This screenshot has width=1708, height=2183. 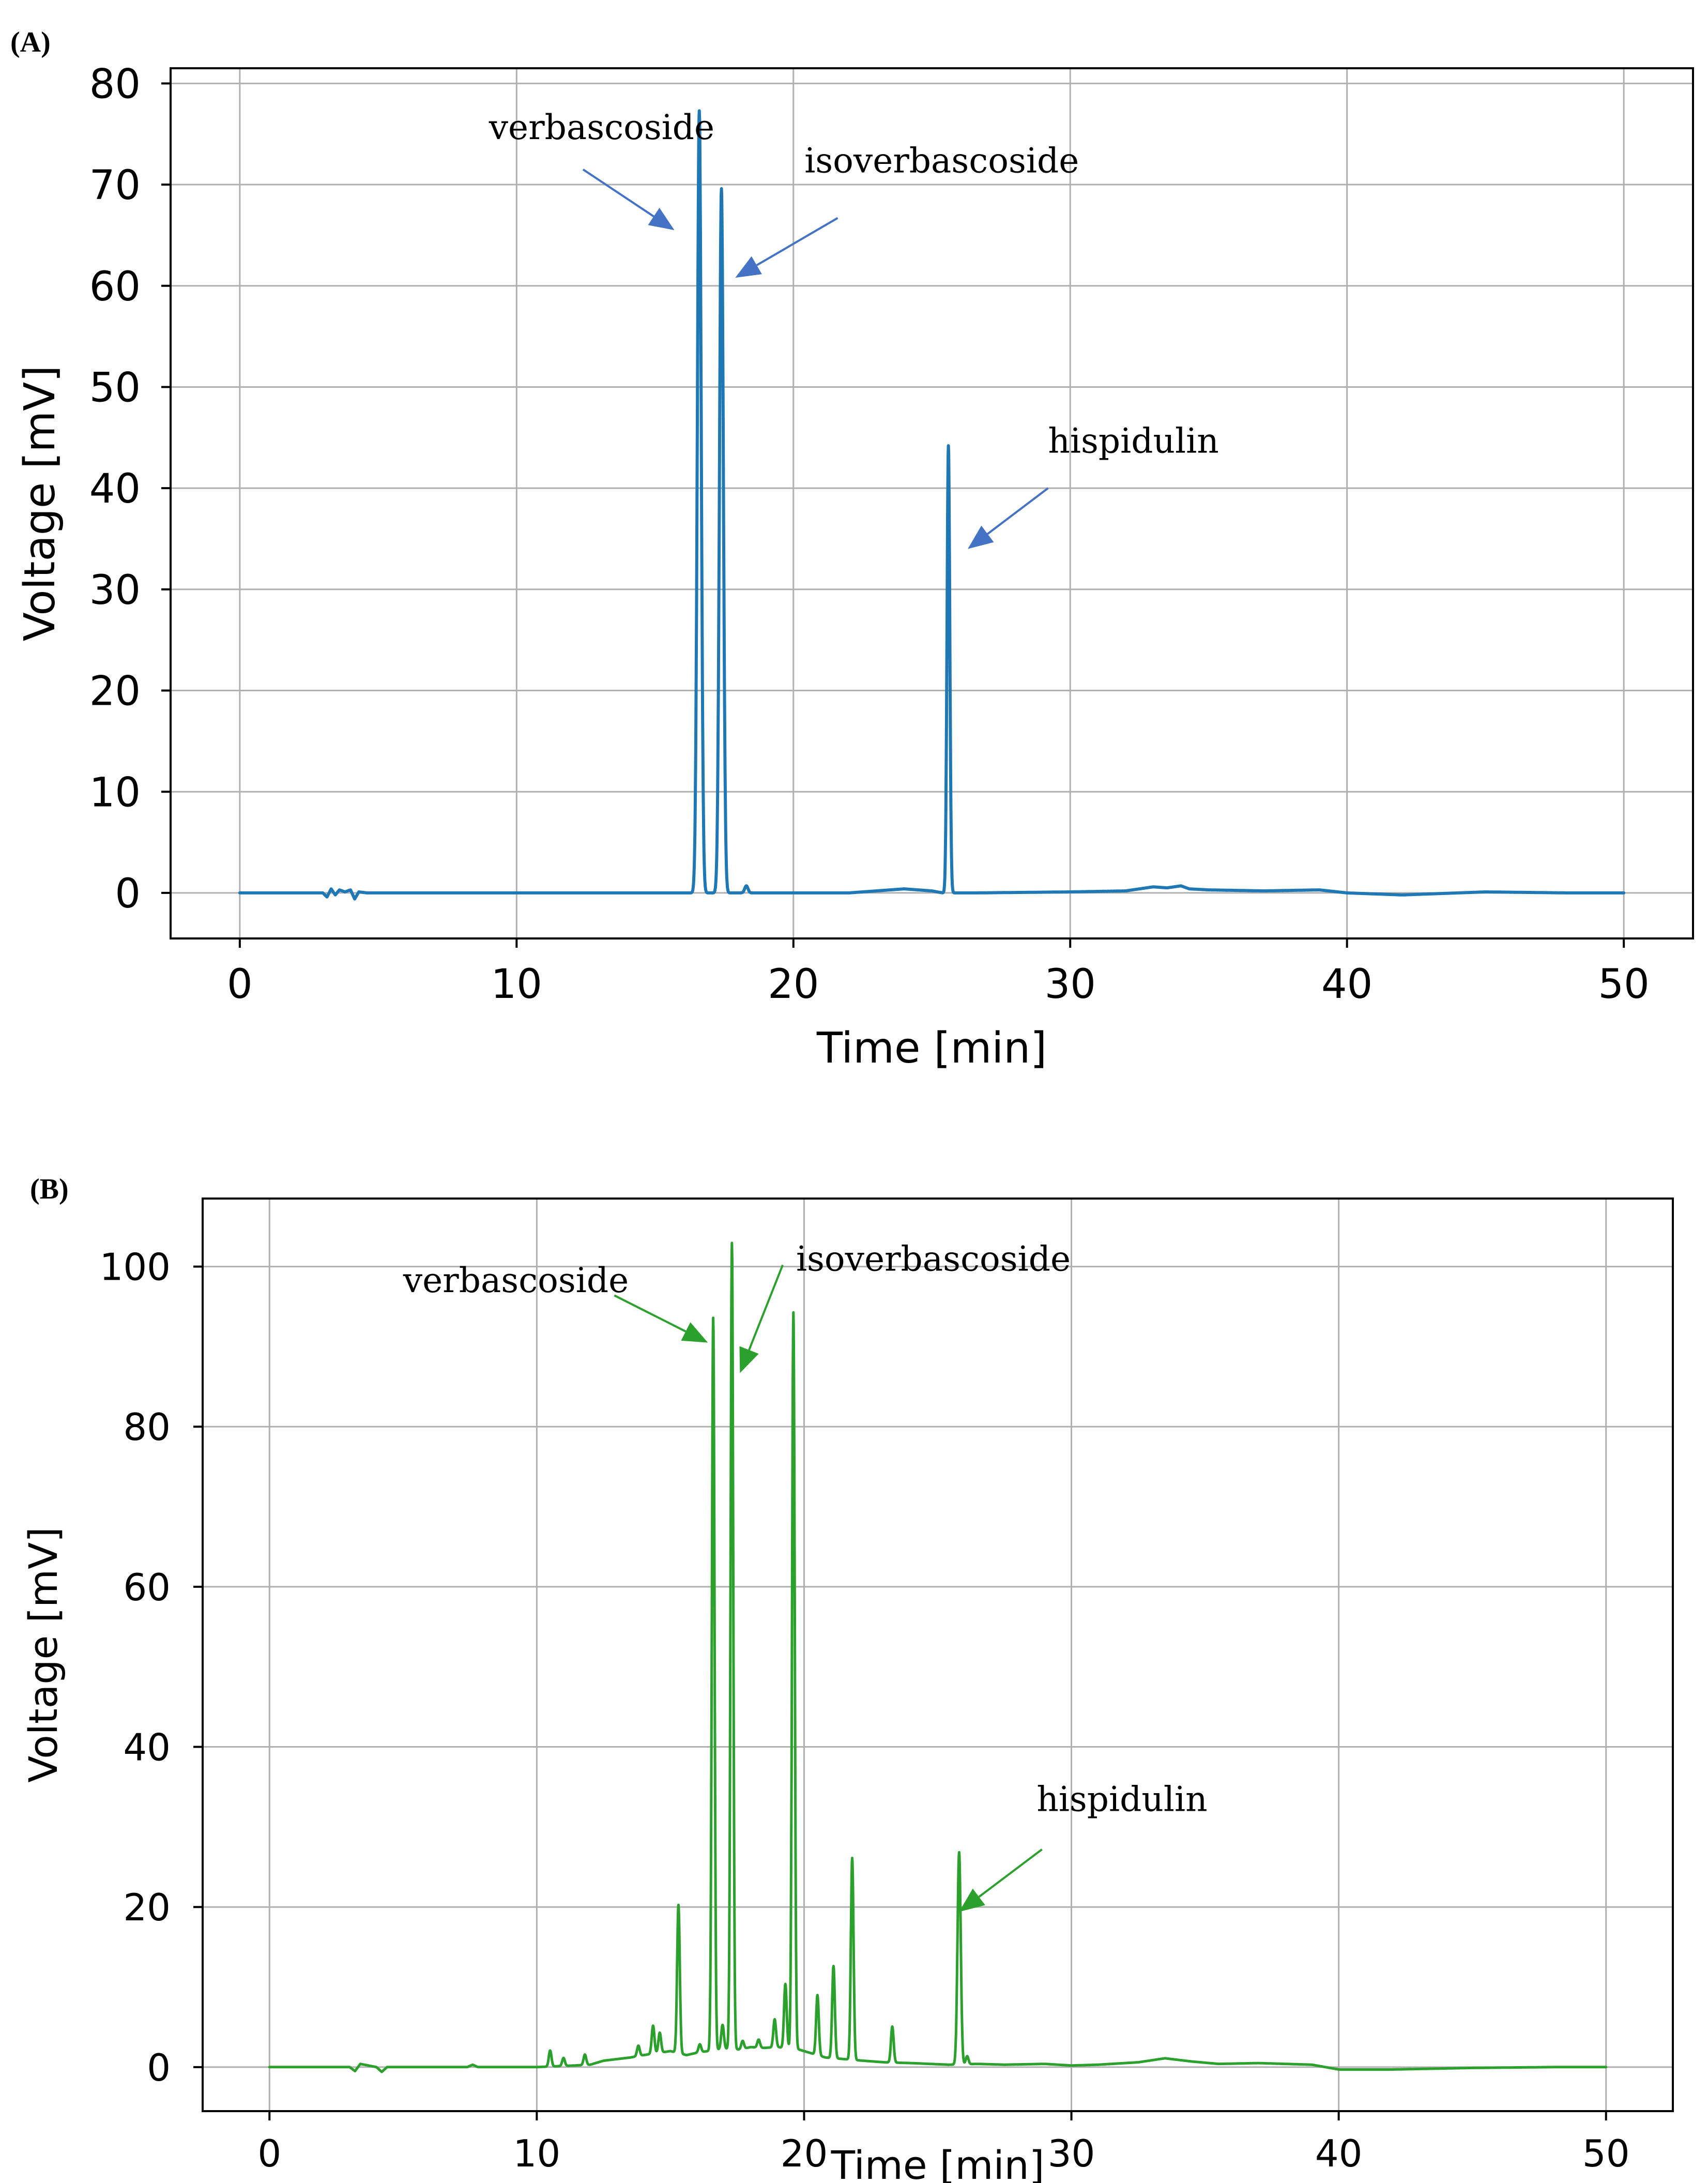 I want to click on panel-b-label: (B), so click(x=49, y=1189).